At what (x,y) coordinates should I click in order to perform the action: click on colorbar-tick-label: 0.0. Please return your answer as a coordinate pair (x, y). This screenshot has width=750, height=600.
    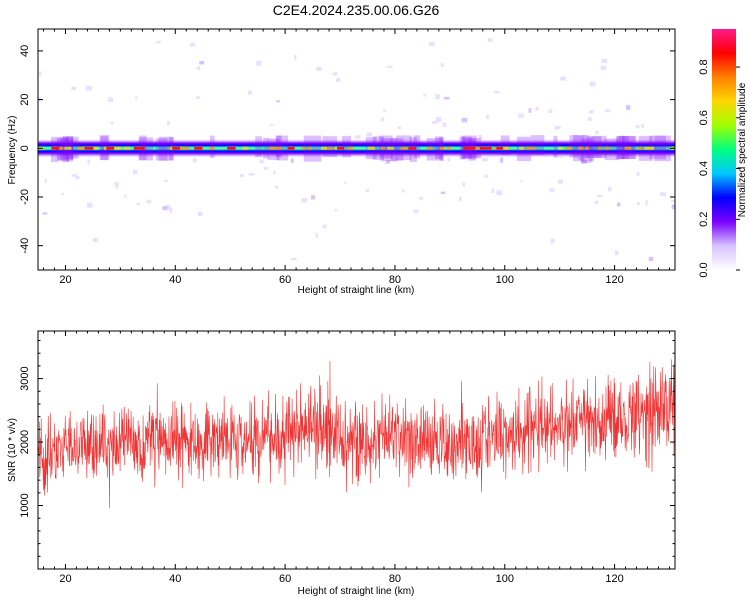
    Looking at the image, I should click on (704, 269).